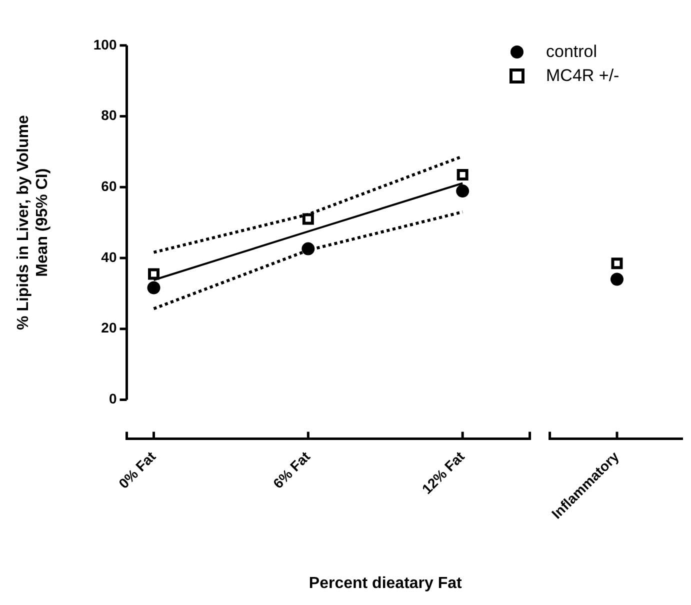 The width and height of the screenshot is (691, 605). I want to click on y-axis-title: % Lipids in Liver, by Volume Mean (95% CI), so click(33, 222).